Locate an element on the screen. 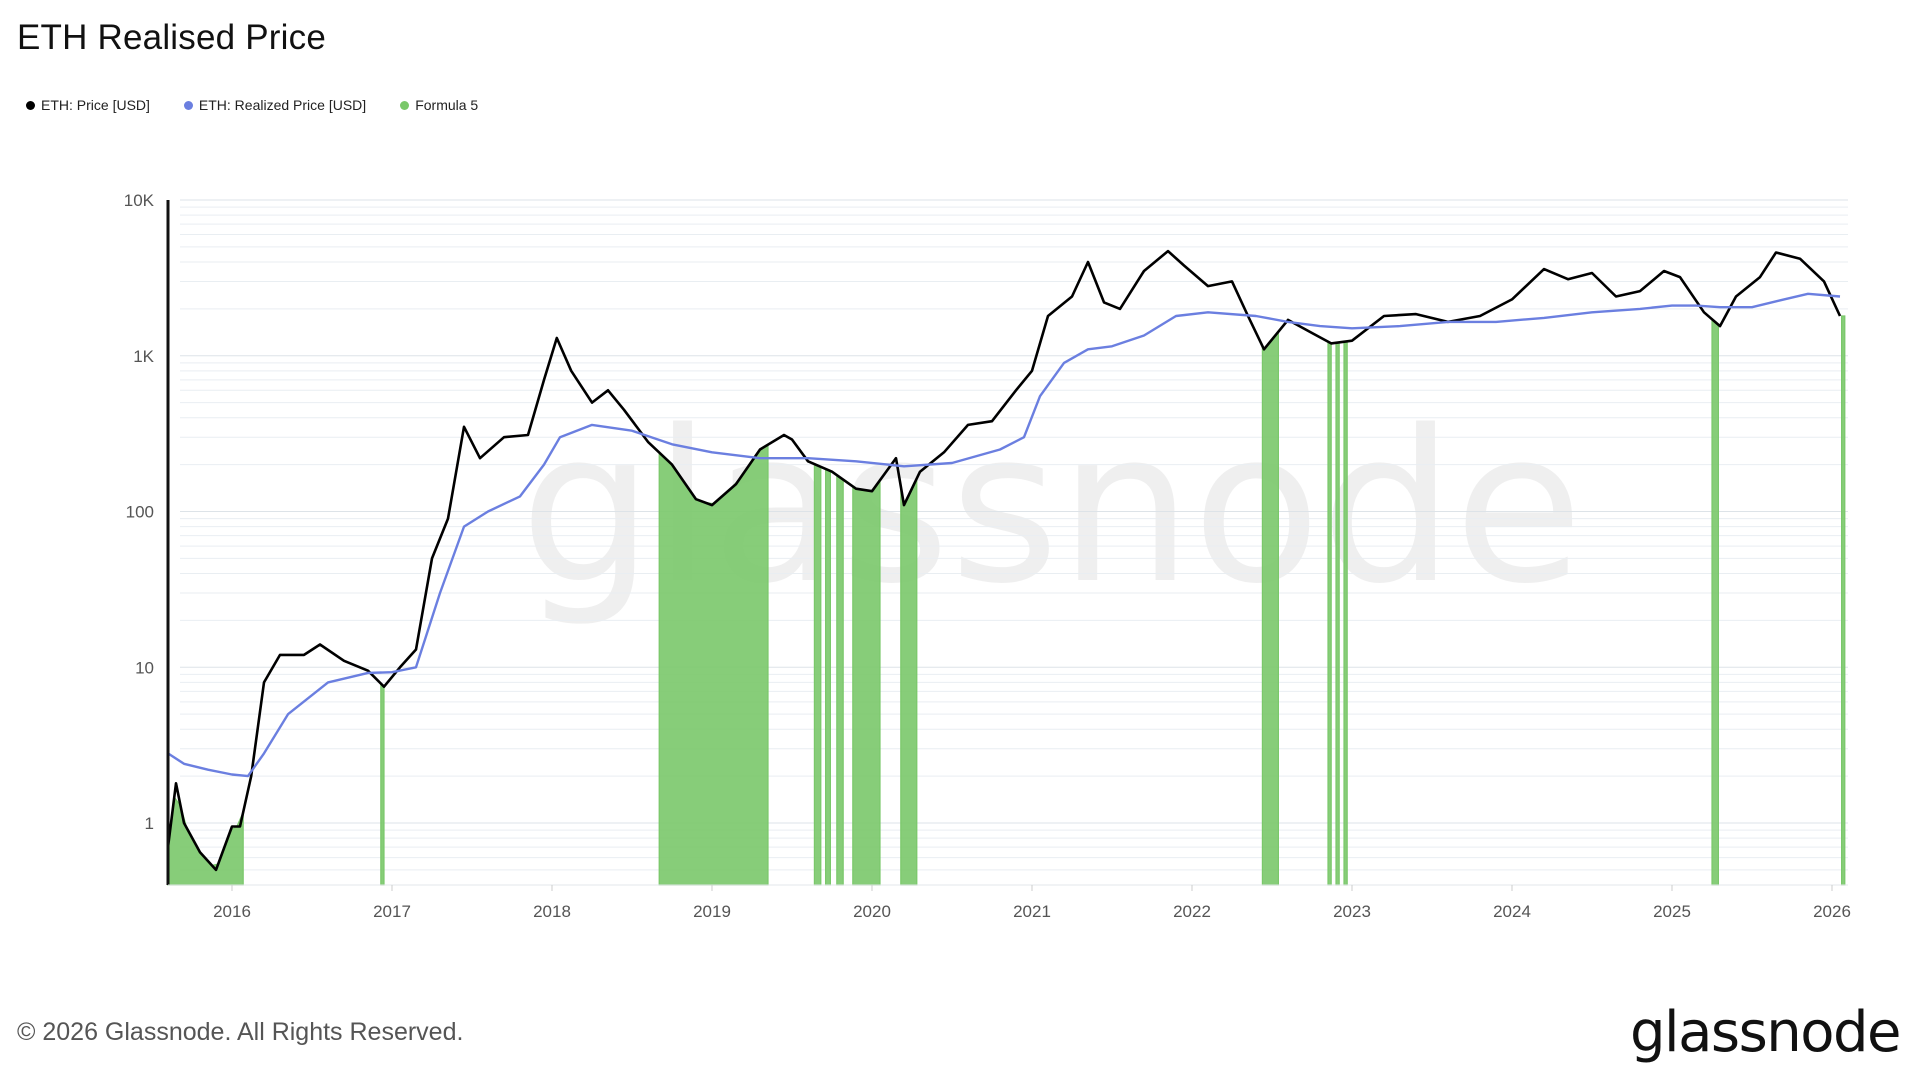 This screenshot has height=1069, width=1920. x-tick-label: 2022 is located at coordinates (1192, 911).